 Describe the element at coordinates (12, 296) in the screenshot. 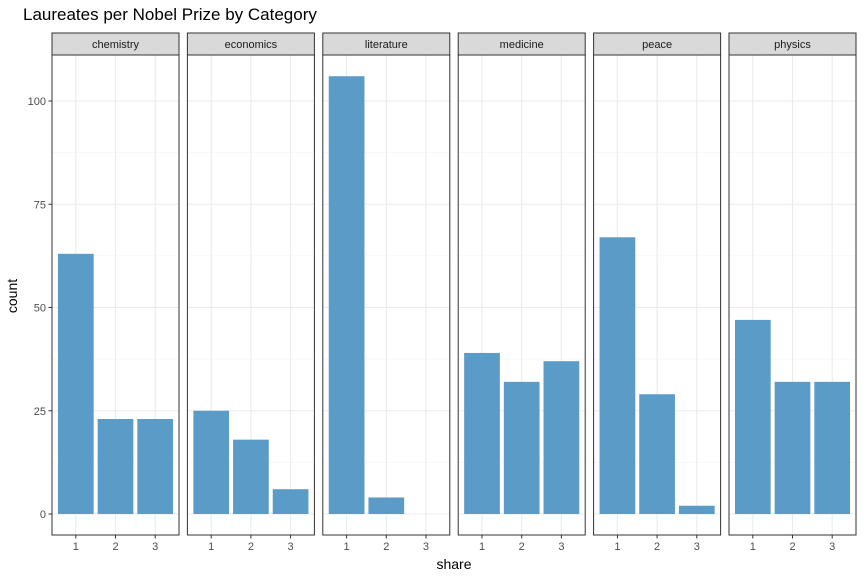

I see `y-axis-title: count` at that location.